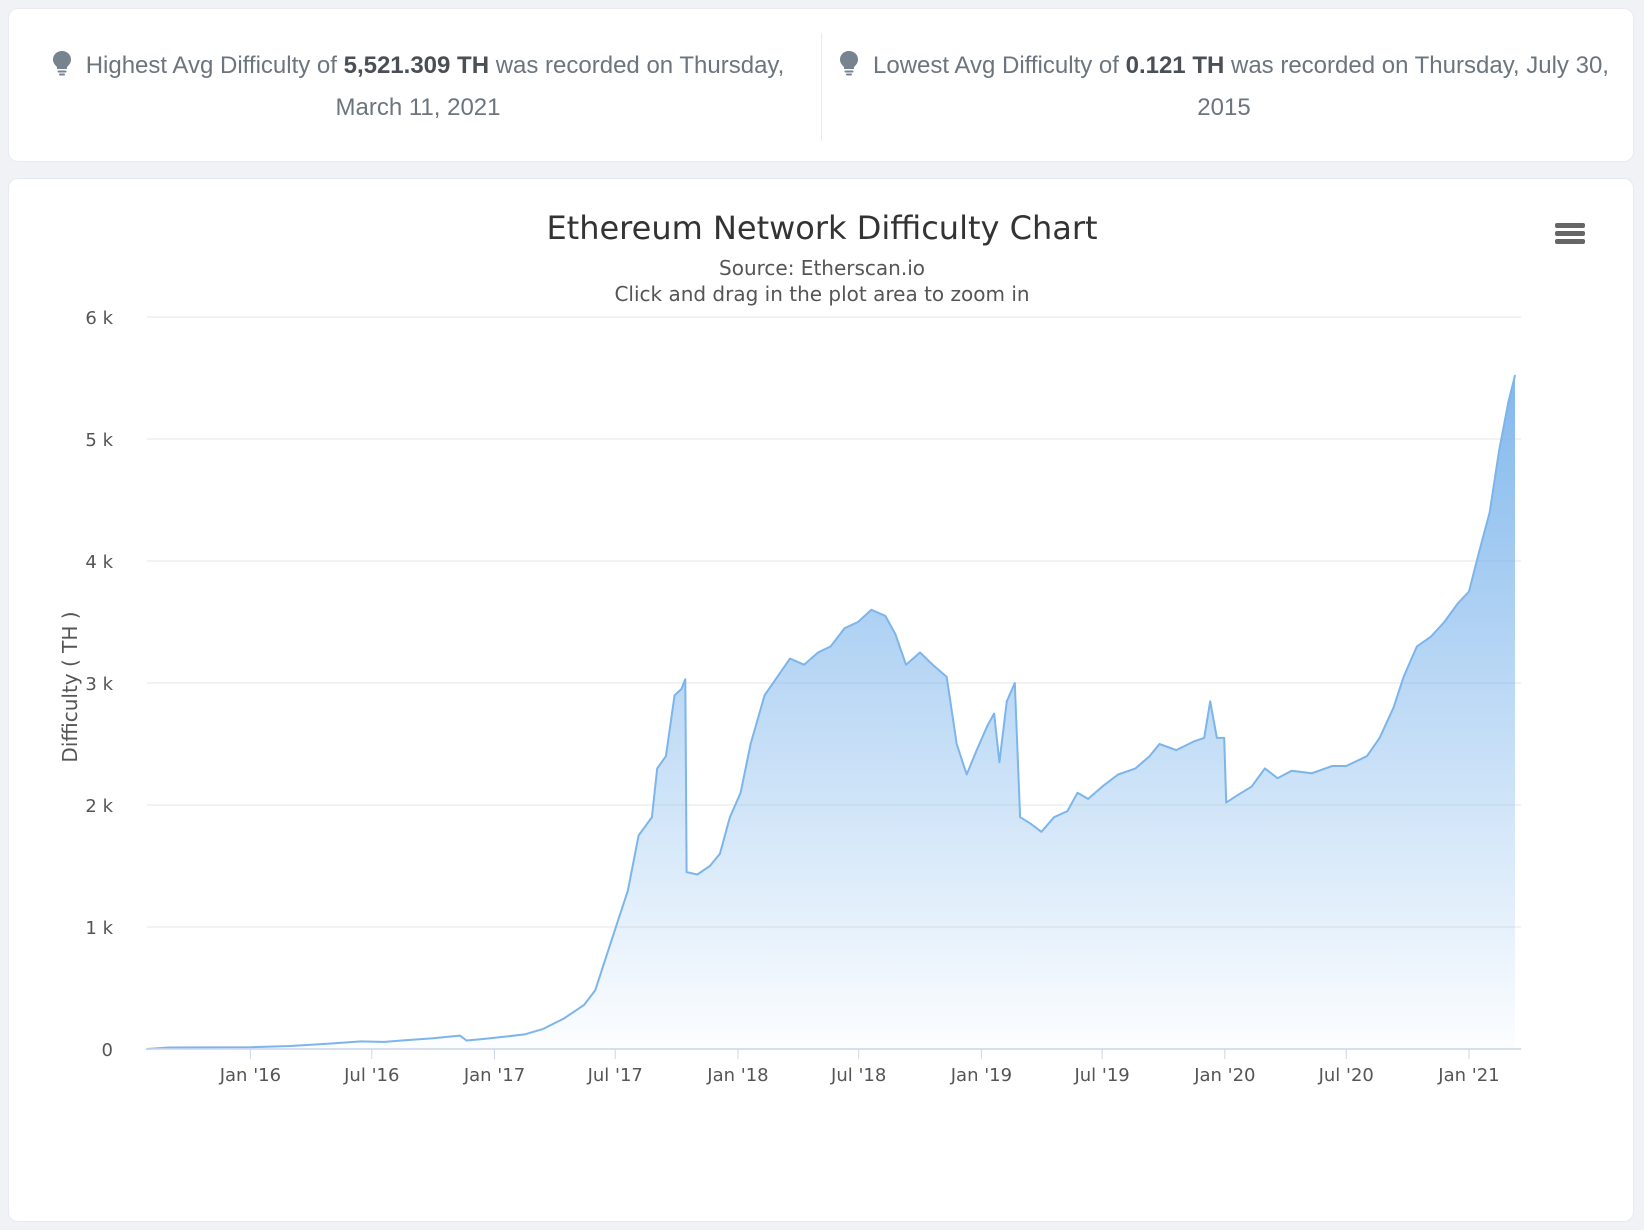 The image size is (1644, 1230). I want to click on lowest-stat-prefix: Lowest Avg Difficulty of, so click(999, 65).